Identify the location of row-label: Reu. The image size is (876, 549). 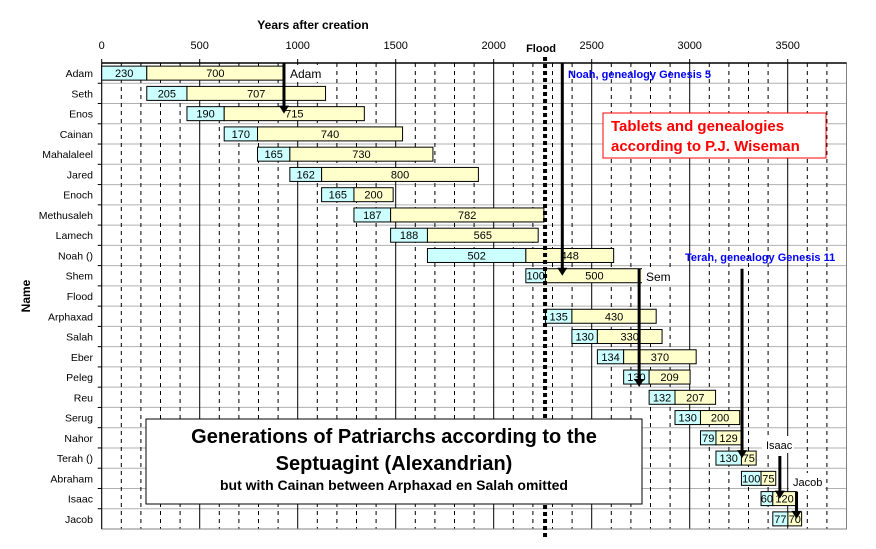
(83, 398).